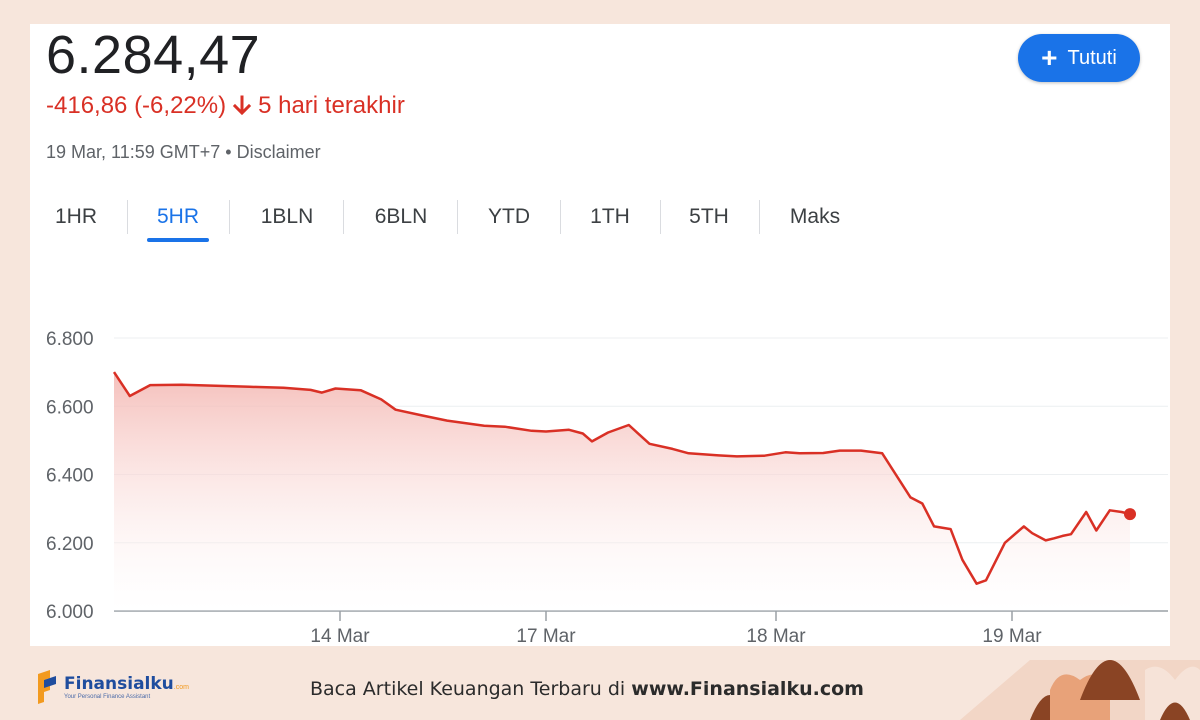 The width and height of the screenshot is (1200, 720). I want to click on x-tick-label: 19 Mar, so click(1012, 635).